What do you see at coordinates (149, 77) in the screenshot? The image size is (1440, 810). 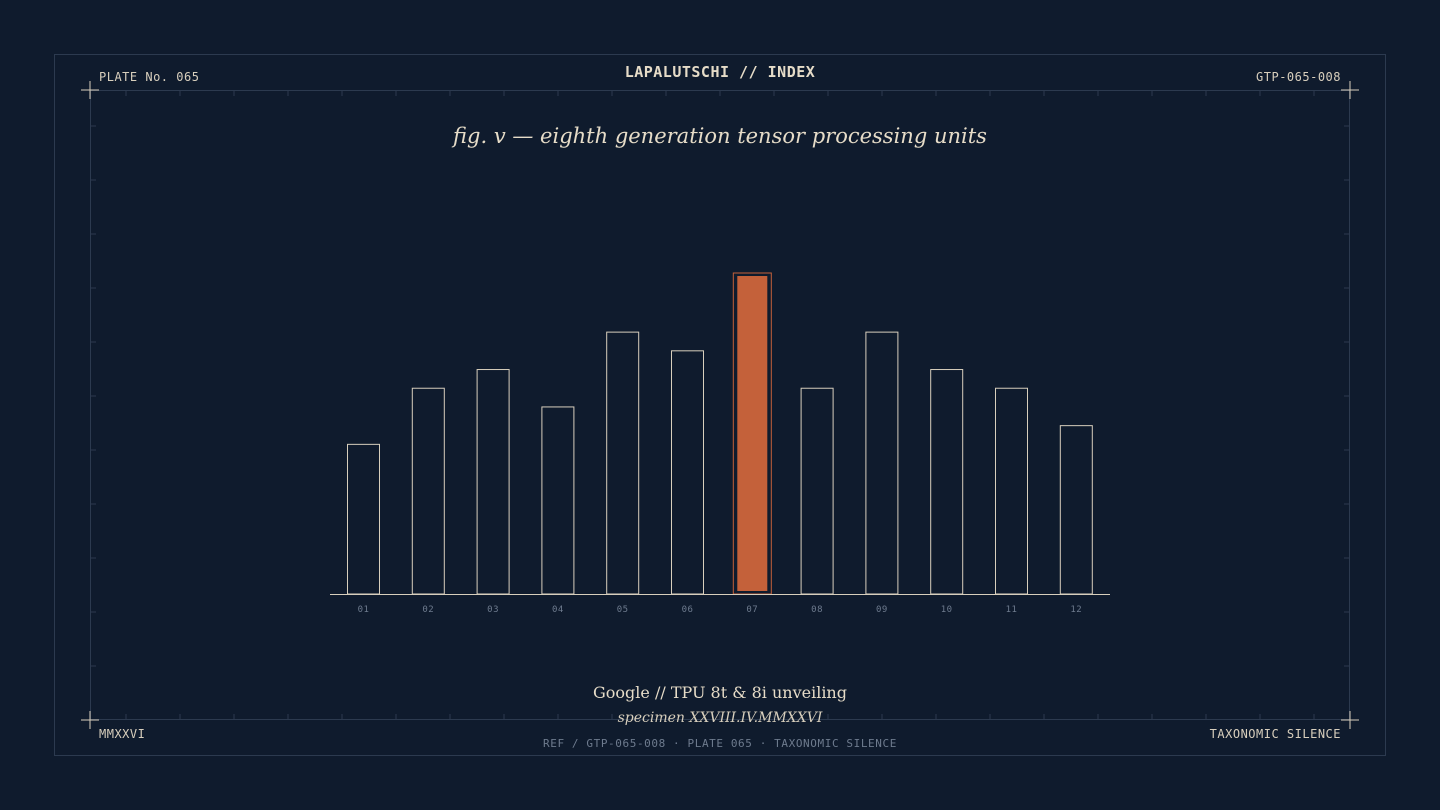 I see `plate-number: PLATE No. 065` at bounding box center [149, 77].